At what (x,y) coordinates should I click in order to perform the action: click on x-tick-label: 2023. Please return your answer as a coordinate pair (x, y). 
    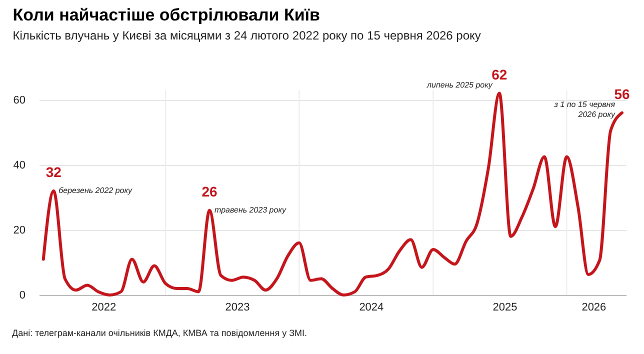
    Looking at the image, I should click on (237, 308).